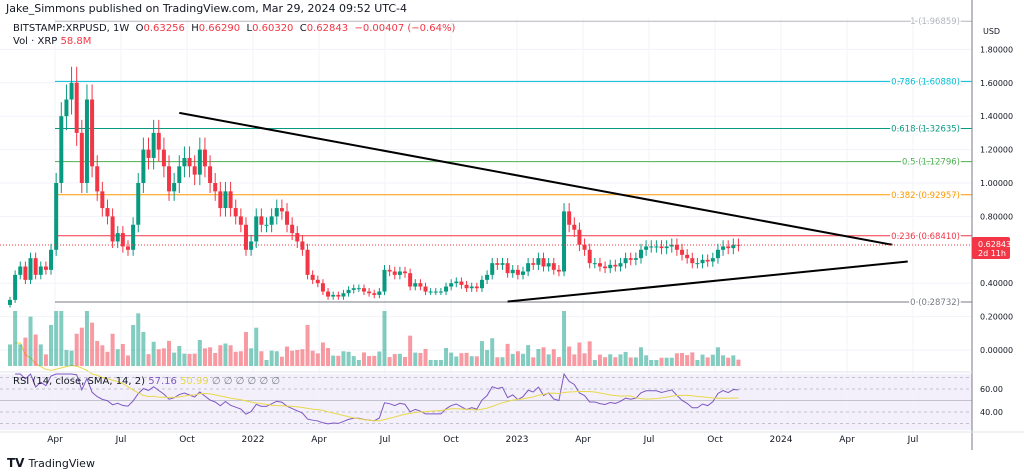 The width and height of the screenshot is (1024, 472). What do you see at coordinates (996, 83) in the screenshot?
I see `y-tick-label: 1.60000` at bounding box center [996, 83].